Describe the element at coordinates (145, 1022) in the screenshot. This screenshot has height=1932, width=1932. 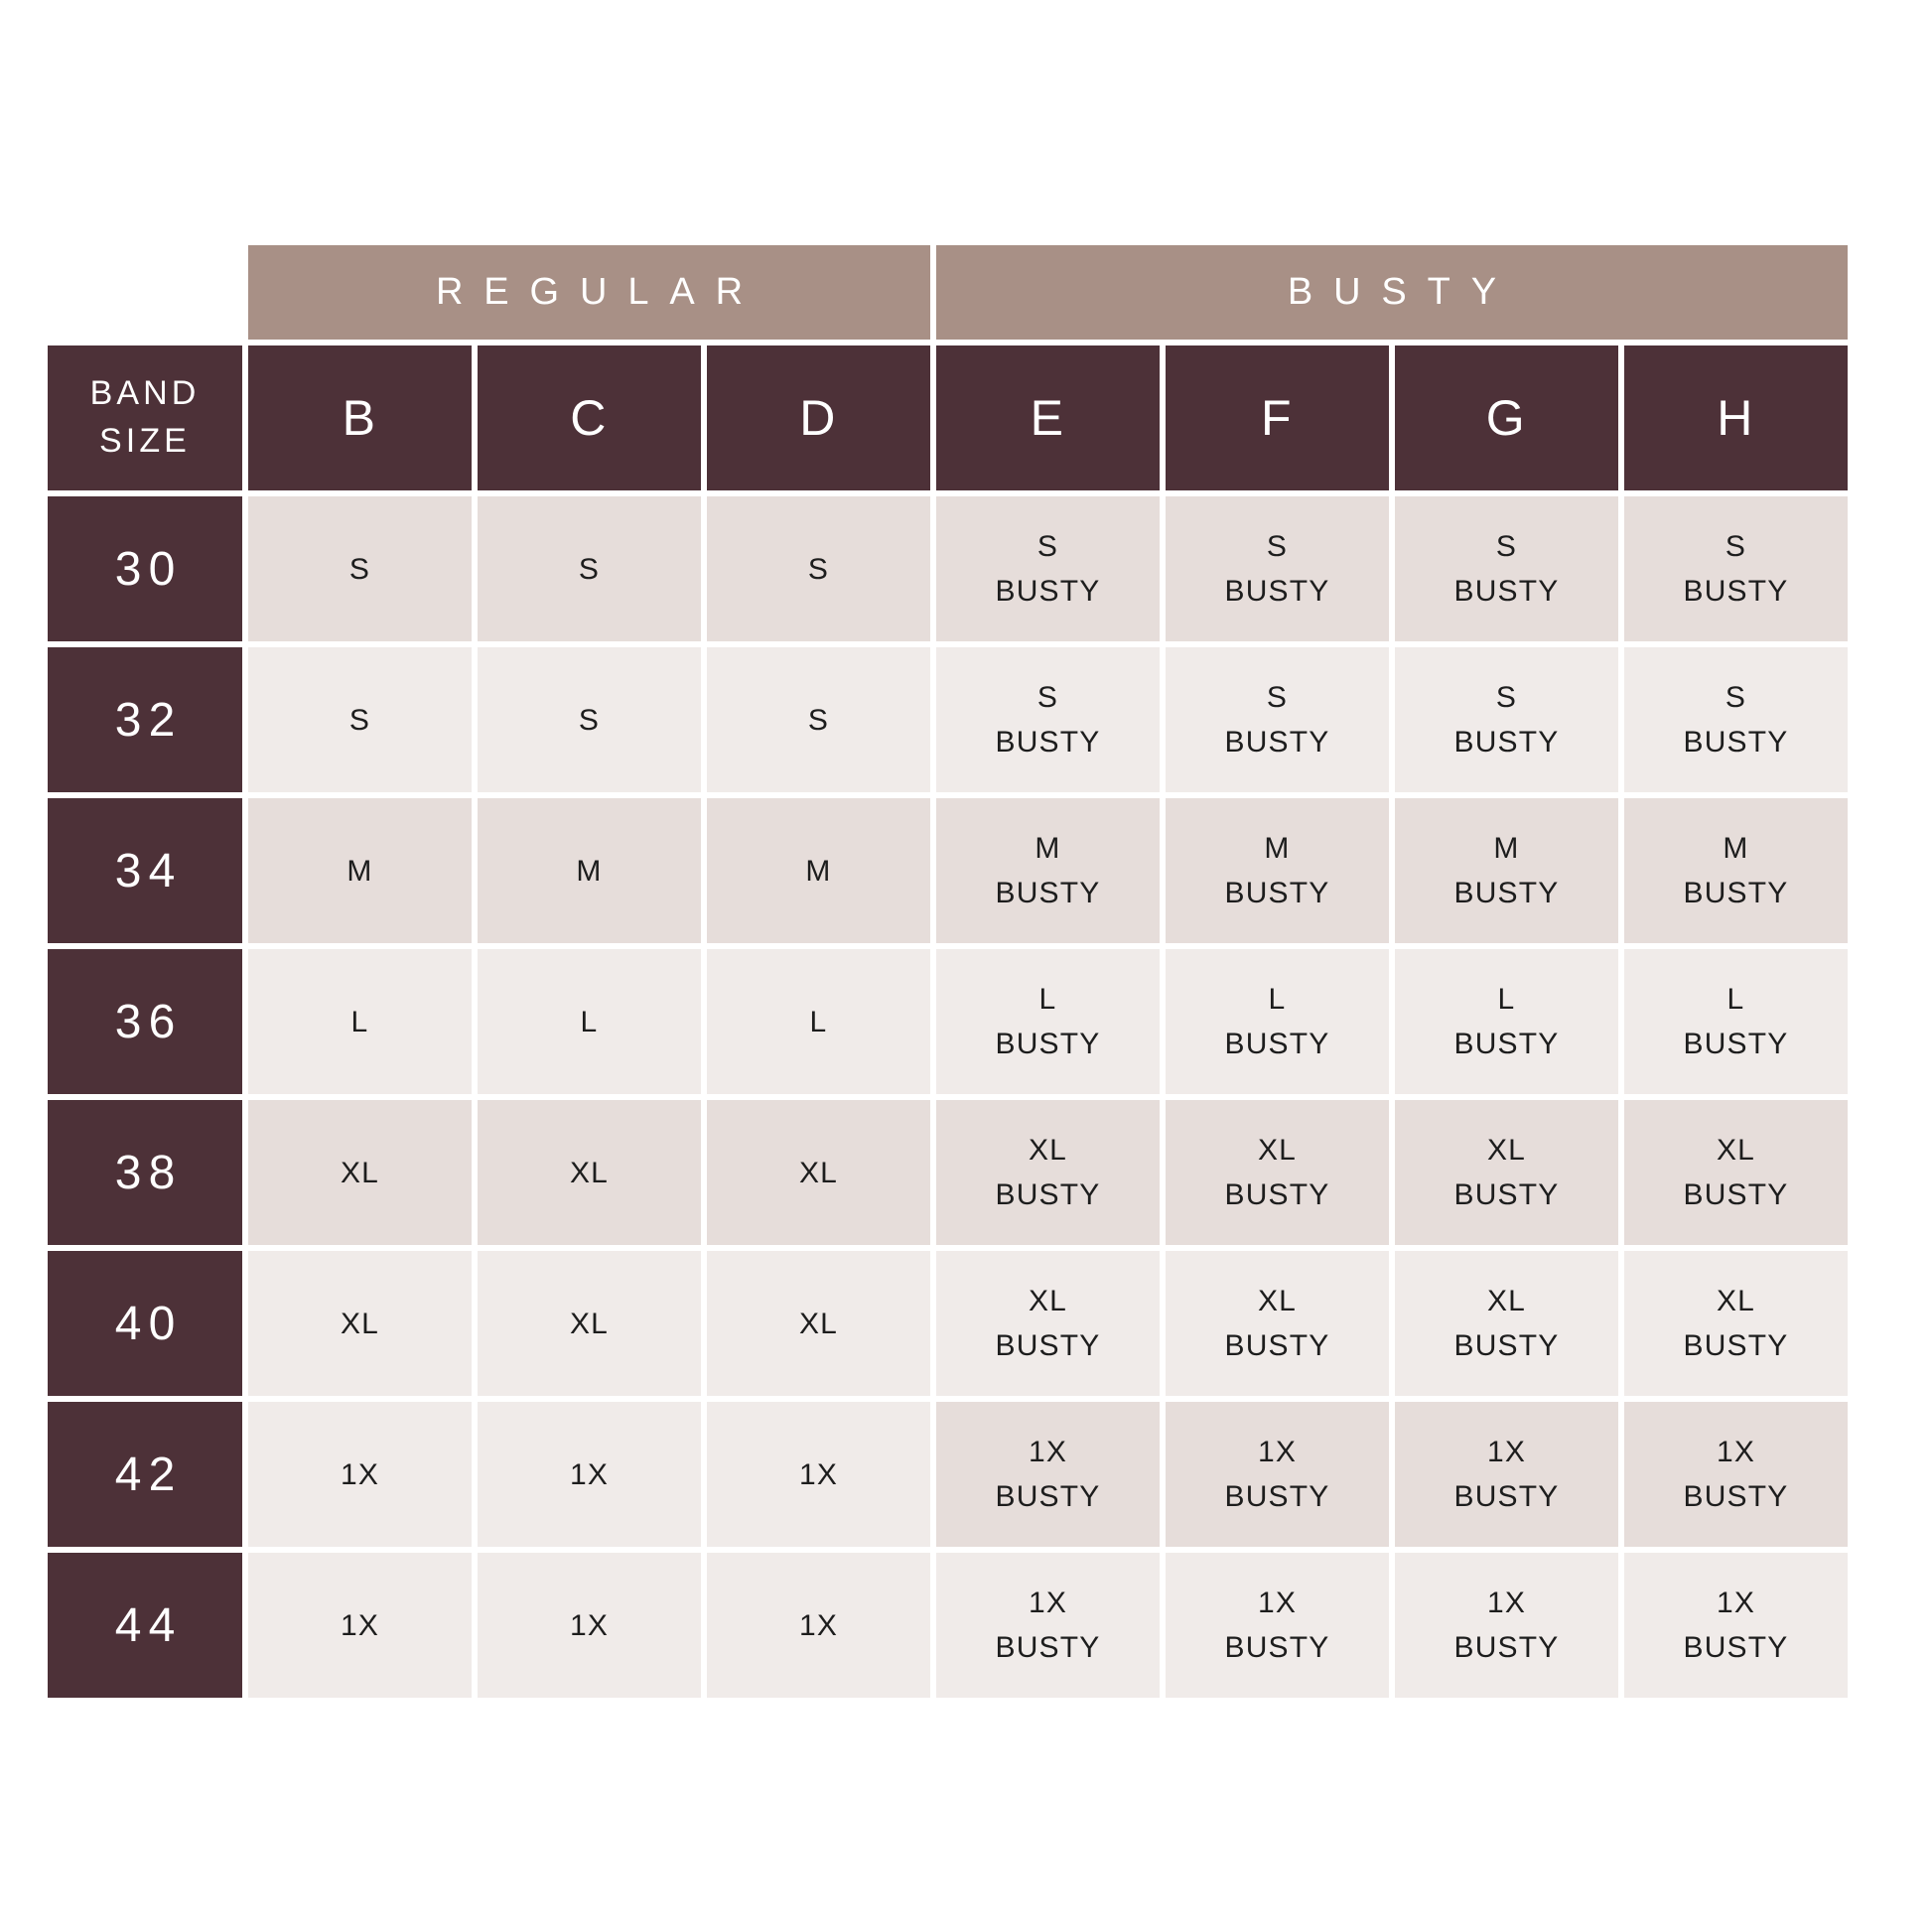
I see `band-size-cell: 36` at that location.